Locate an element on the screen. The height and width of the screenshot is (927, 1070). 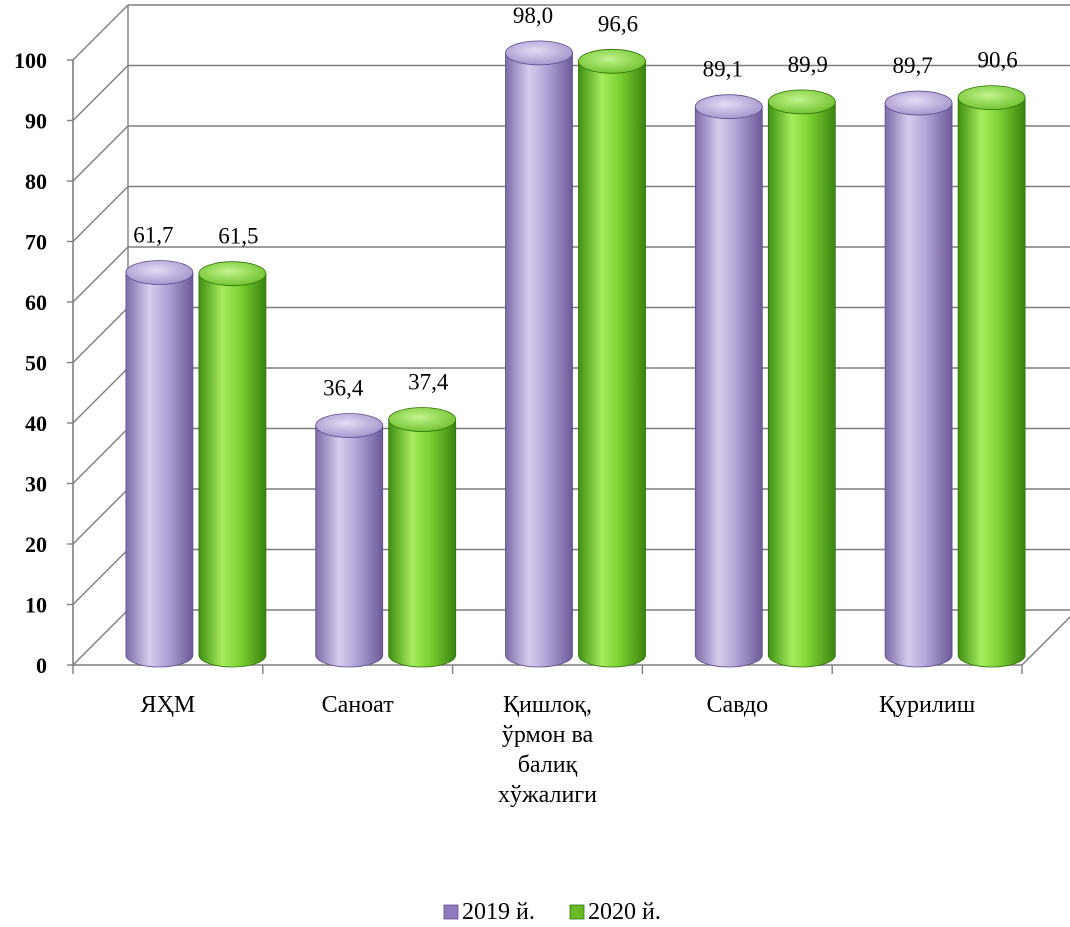
x-category-label: Саноат is located at coordinates (358, 705).